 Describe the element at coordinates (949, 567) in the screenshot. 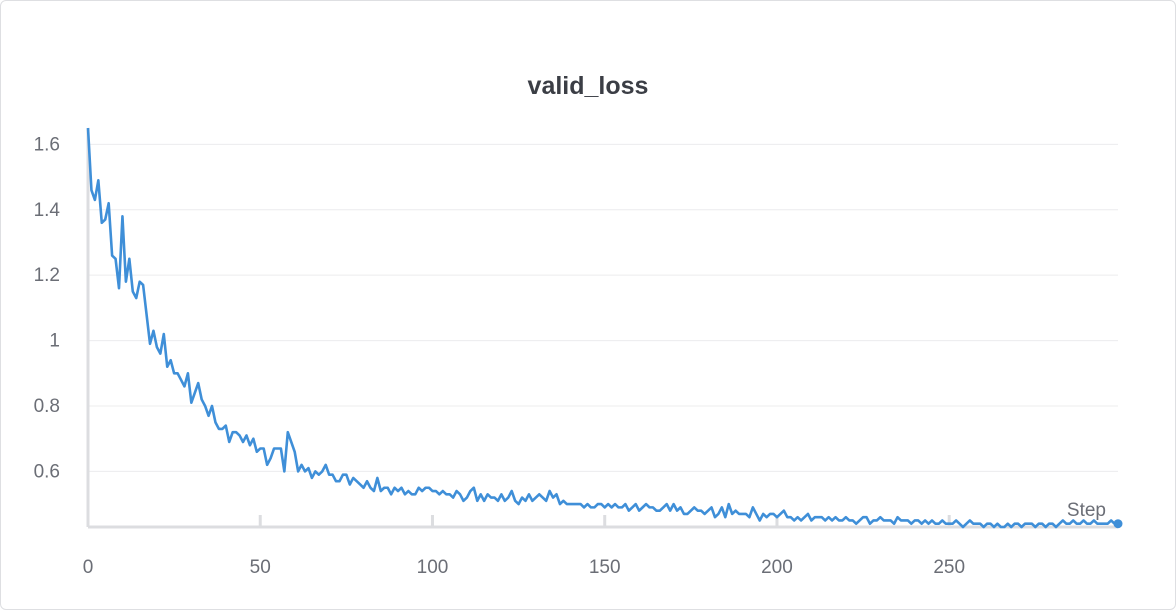

I see `x-tick-label: 250` at that location.